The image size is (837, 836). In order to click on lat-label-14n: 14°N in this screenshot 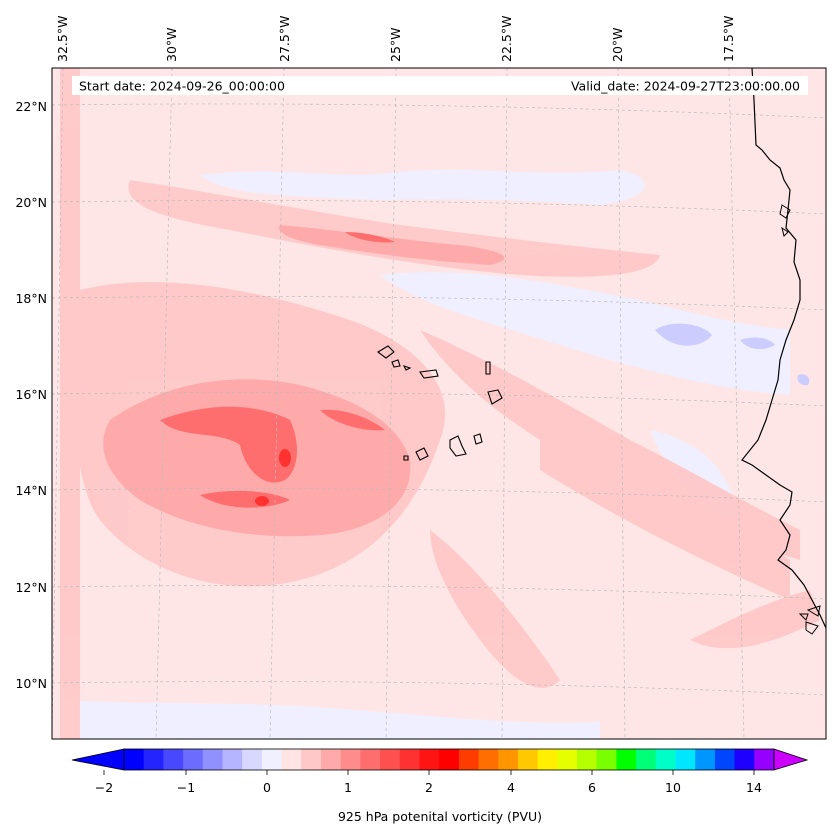, I will do `click(31, 490)`.